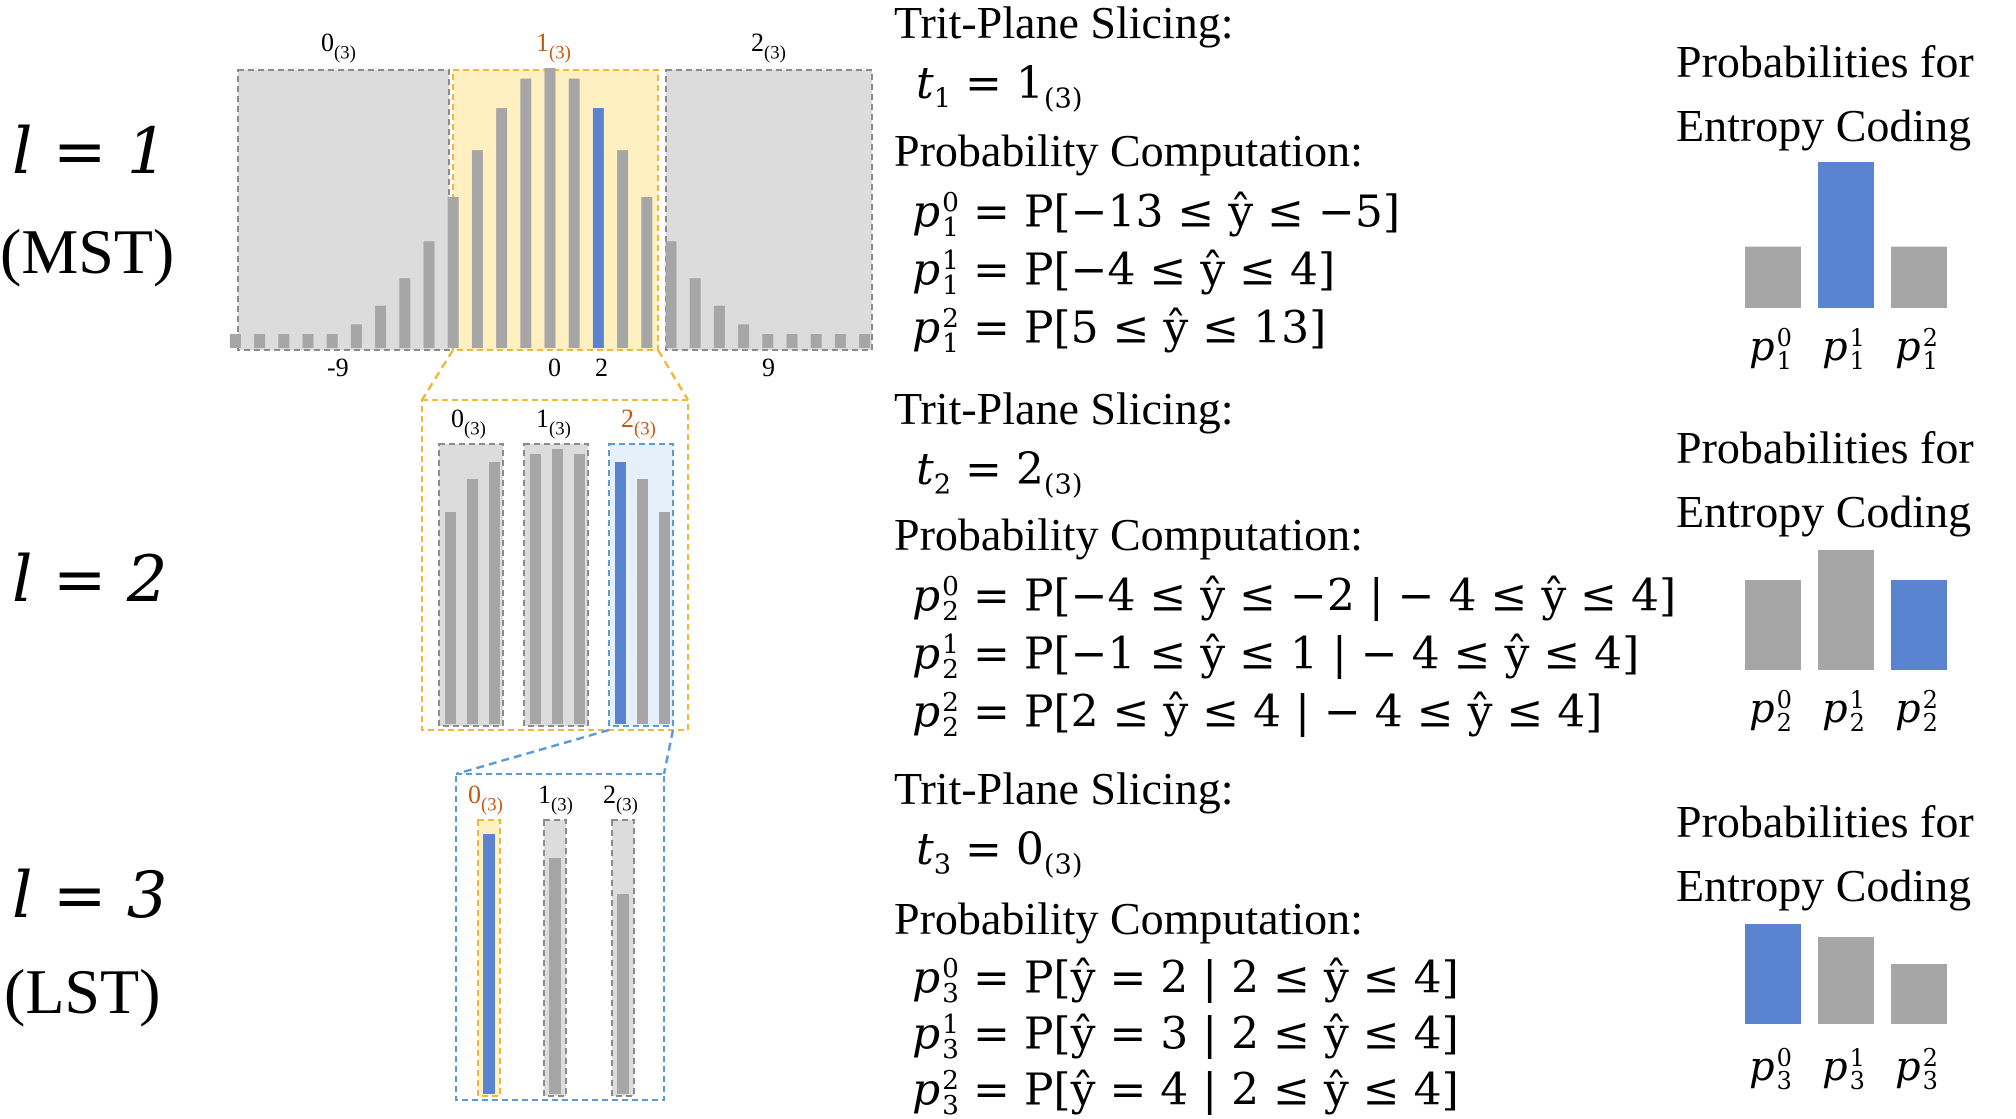  I want to click on prob-title-2: Probabilities for Entropy Coding, so click(1825, 479).